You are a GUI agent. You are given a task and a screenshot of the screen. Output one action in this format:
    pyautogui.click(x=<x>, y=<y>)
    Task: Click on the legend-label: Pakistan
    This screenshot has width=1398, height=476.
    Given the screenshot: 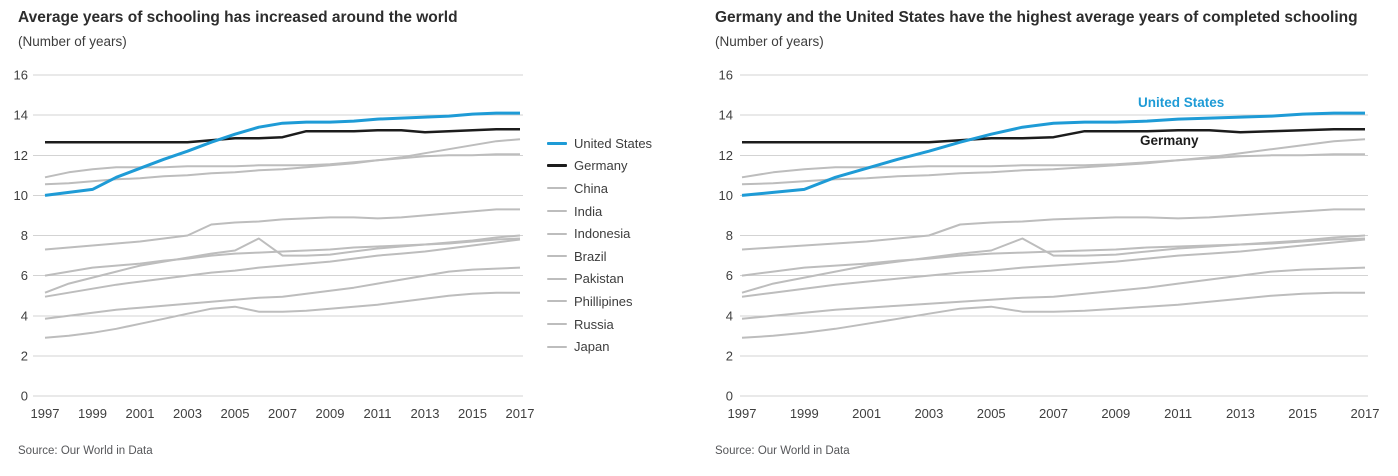 What is the action you would take?
    pyautogui.click(x=599, y=279)
    